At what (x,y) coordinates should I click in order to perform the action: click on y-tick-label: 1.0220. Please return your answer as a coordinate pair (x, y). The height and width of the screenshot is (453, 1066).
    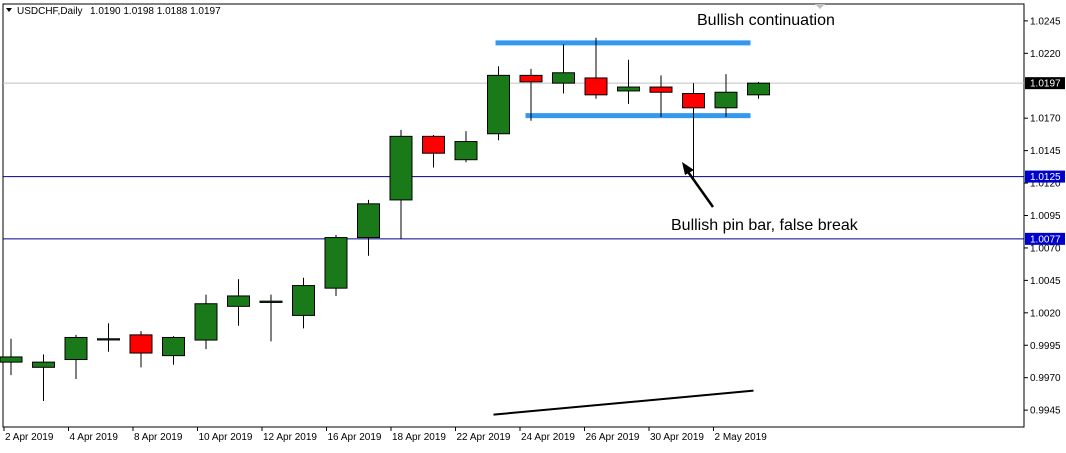
    Looking at the image, I should click on (1045, 54).